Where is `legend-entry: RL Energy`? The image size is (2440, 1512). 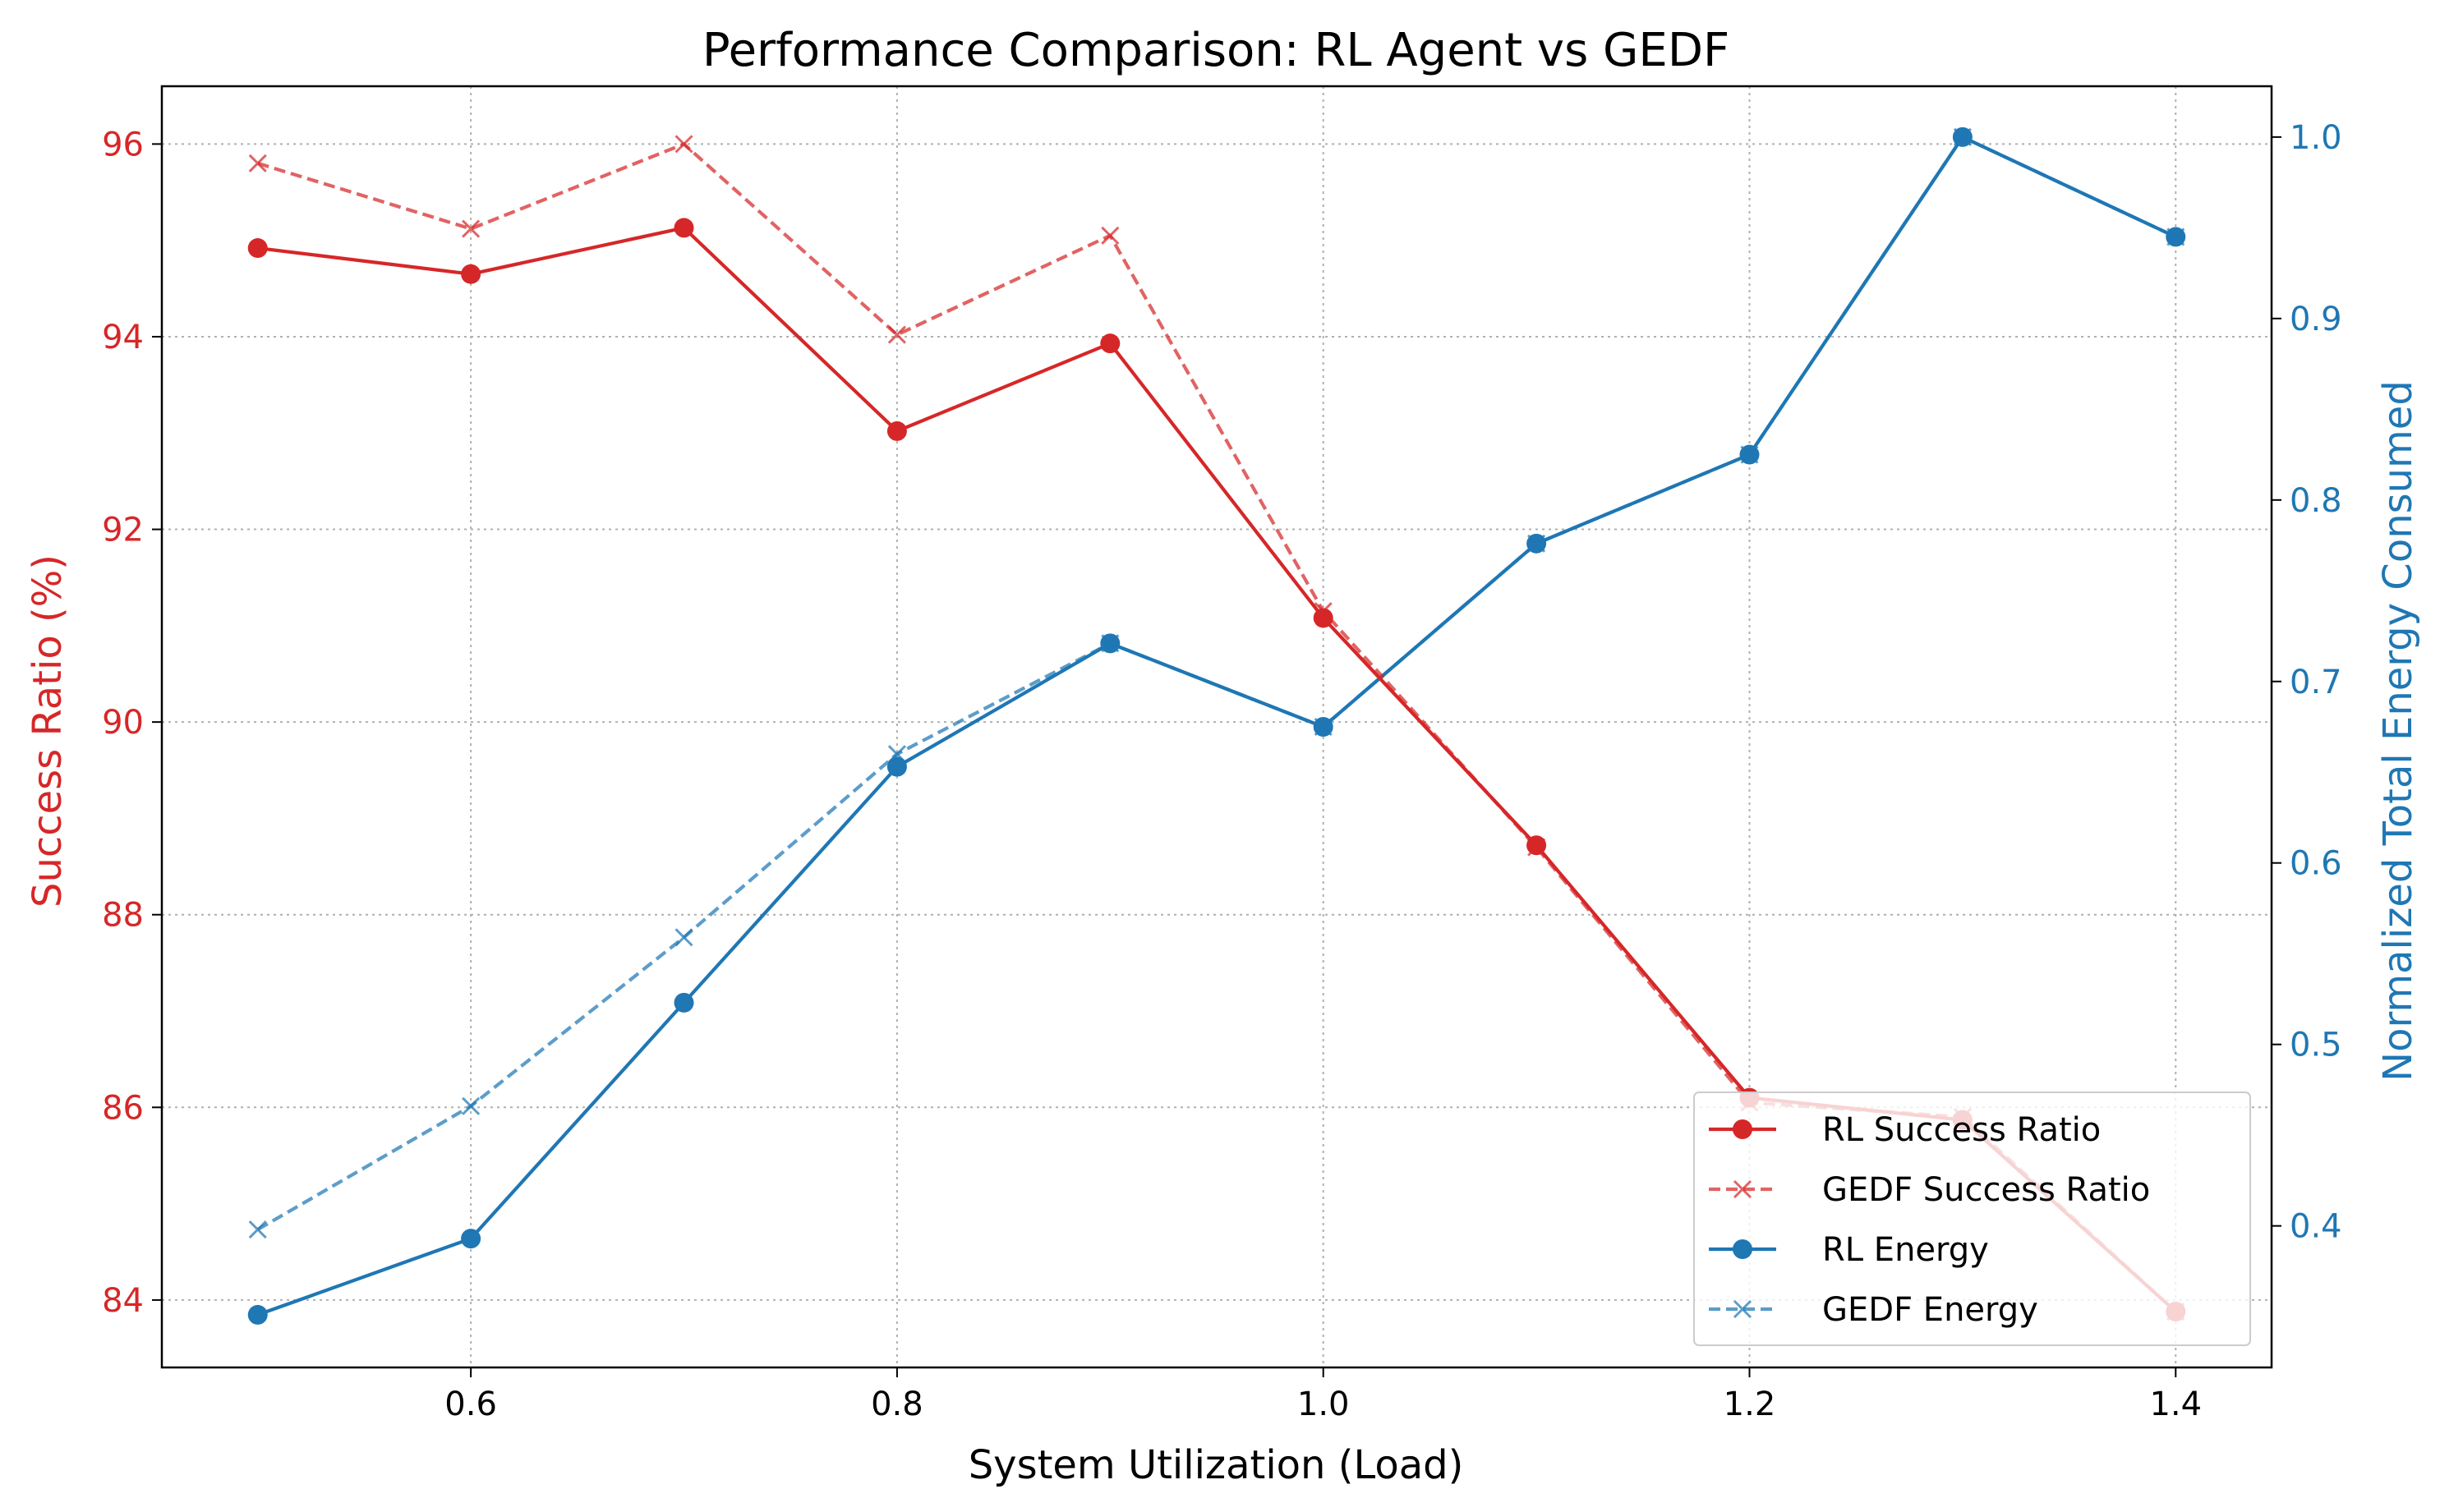 legend-entry: RL Energy is located at coordinates (1849, 1250).